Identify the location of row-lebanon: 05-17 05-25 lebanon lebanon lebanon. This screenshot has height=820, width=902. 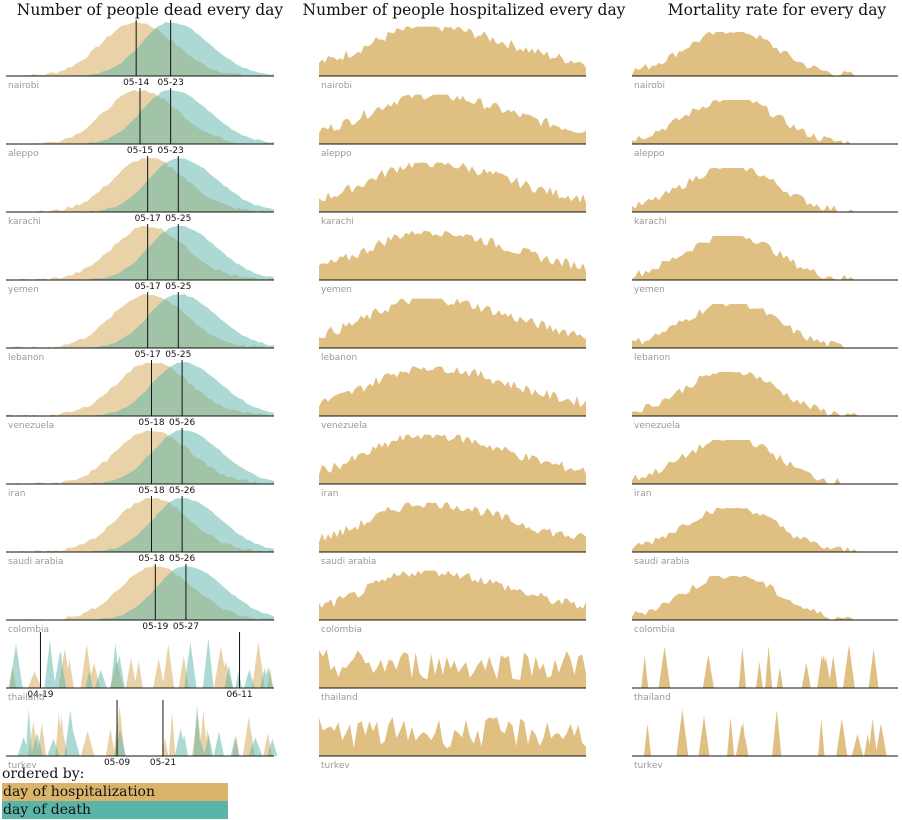
(452, 327).